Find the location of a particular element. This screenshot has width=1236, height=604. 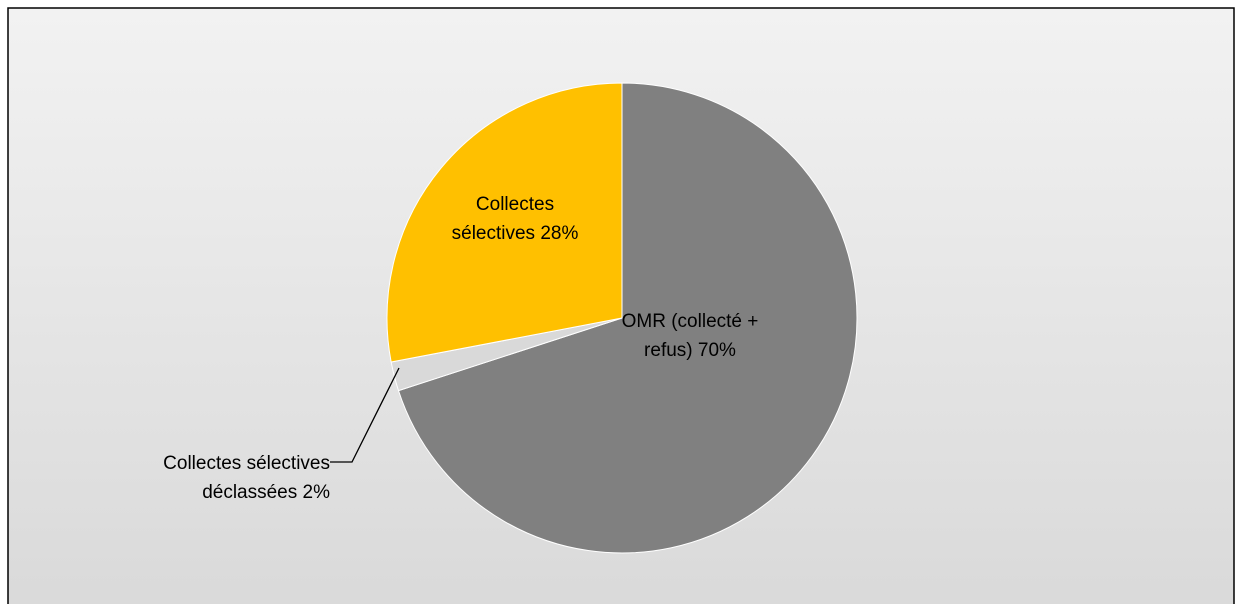

label-category: OMR (collecté + refus) is located at coordinates (690, 336).